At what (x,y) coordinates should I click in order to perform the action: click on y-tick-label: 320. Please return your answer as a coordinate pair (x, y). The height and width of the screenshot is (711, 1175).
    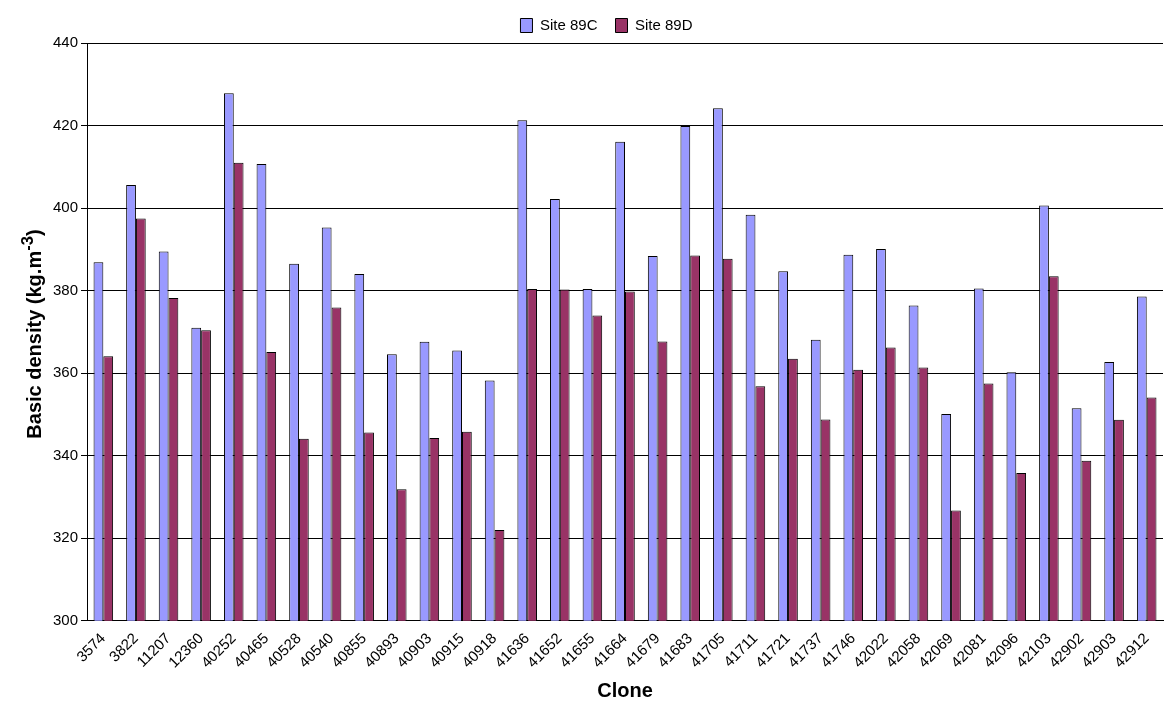
    Looking at the image, I should click on (66, 537).